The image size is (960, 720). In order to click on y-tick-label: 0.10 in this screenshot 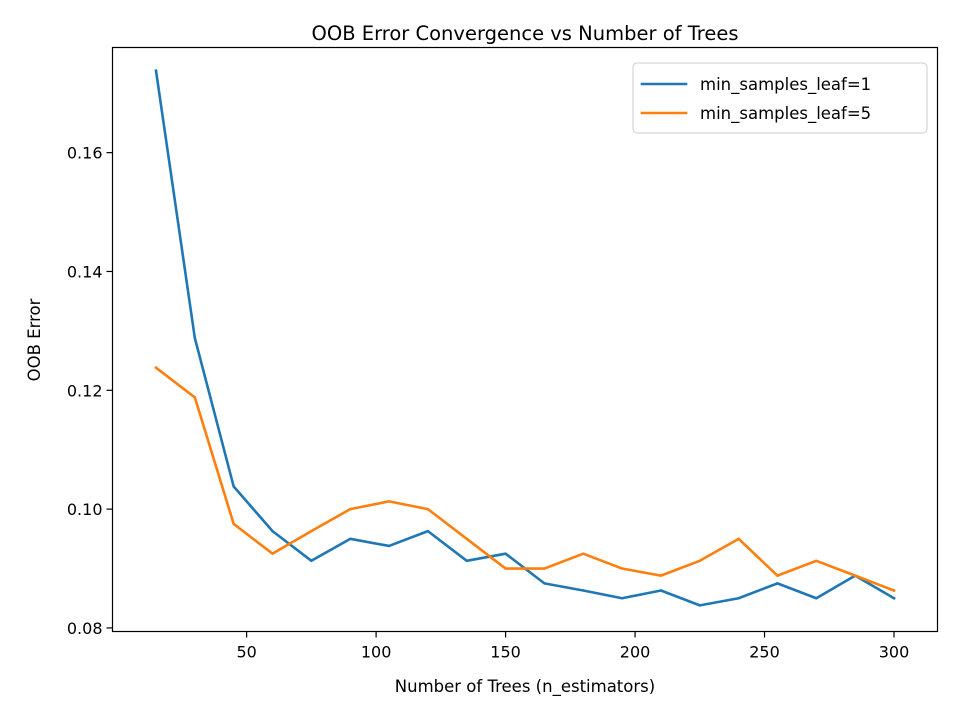, I will do `click(85, 509)`.